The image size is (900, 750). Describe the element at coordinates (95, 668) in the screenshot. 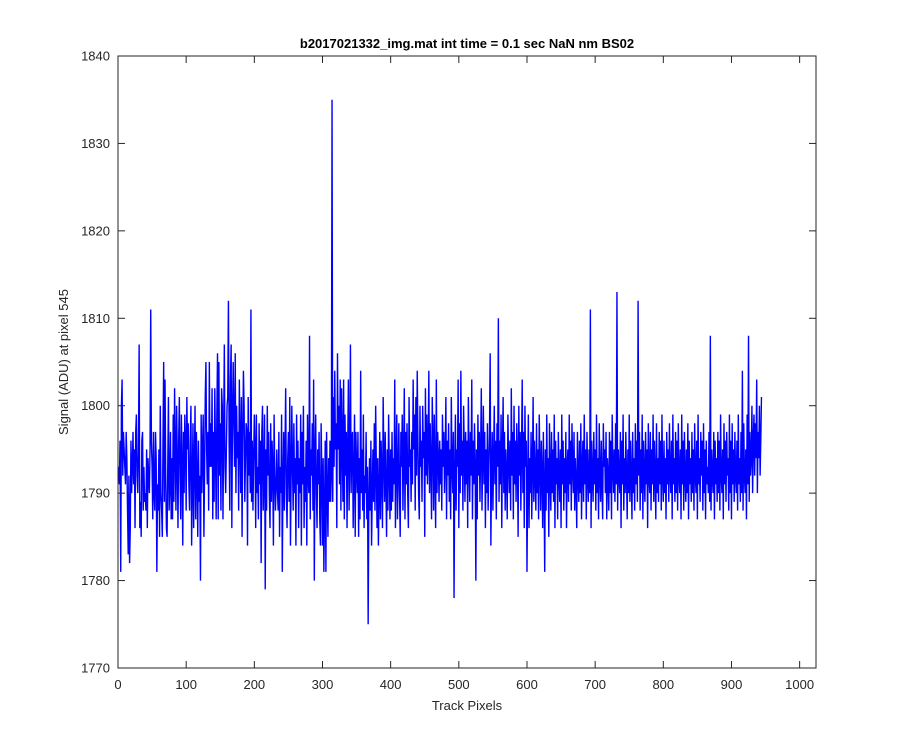

I see `y-tick-label: 1770` at that location.